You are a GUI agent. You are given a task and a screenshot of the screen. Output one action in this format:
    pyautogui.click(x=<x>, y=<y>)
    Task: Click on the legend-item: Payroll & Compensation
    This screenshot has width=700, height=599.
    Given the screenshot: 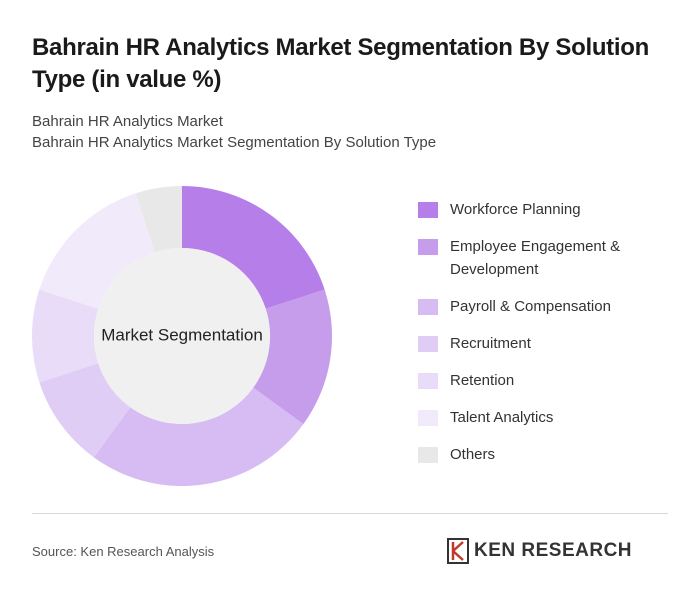 What is the action you would take?
    pyautogui.click(x=543, y=306)
    